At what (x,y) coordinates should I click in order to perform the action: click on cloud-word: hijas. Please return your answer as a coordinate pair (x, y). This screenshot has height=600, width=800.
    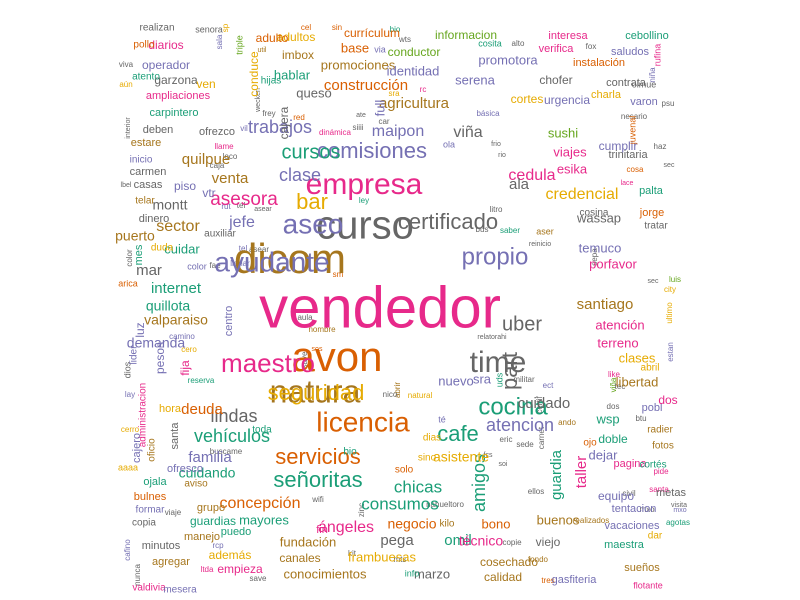
    Looking at the image, I should click on (271, 81).